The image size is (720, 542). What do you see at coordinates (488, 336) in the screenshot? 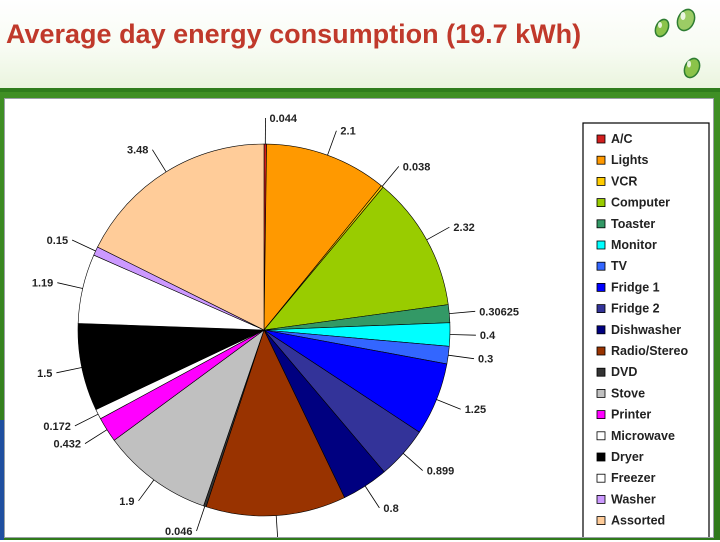
I see `data-label: 0.4` at bounding box center [488, 336].